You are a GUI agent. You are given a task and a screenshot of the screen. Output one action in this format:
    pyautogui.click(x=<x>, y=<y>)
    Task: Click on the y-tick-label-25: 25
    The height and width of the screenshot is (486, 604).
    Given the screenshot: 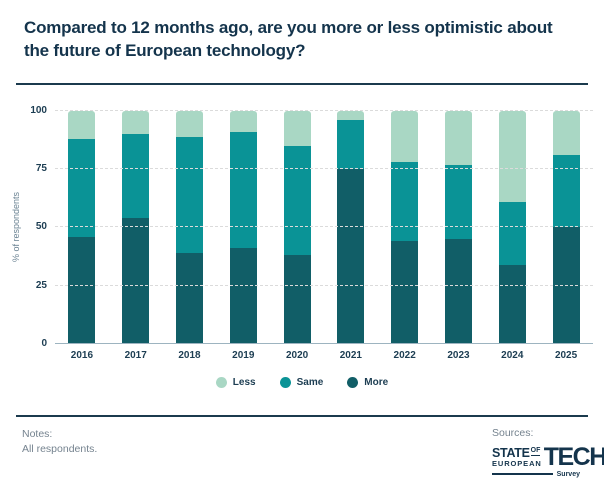 What is the action you would take?
    pyautogui.click(x=41, y=285)
    